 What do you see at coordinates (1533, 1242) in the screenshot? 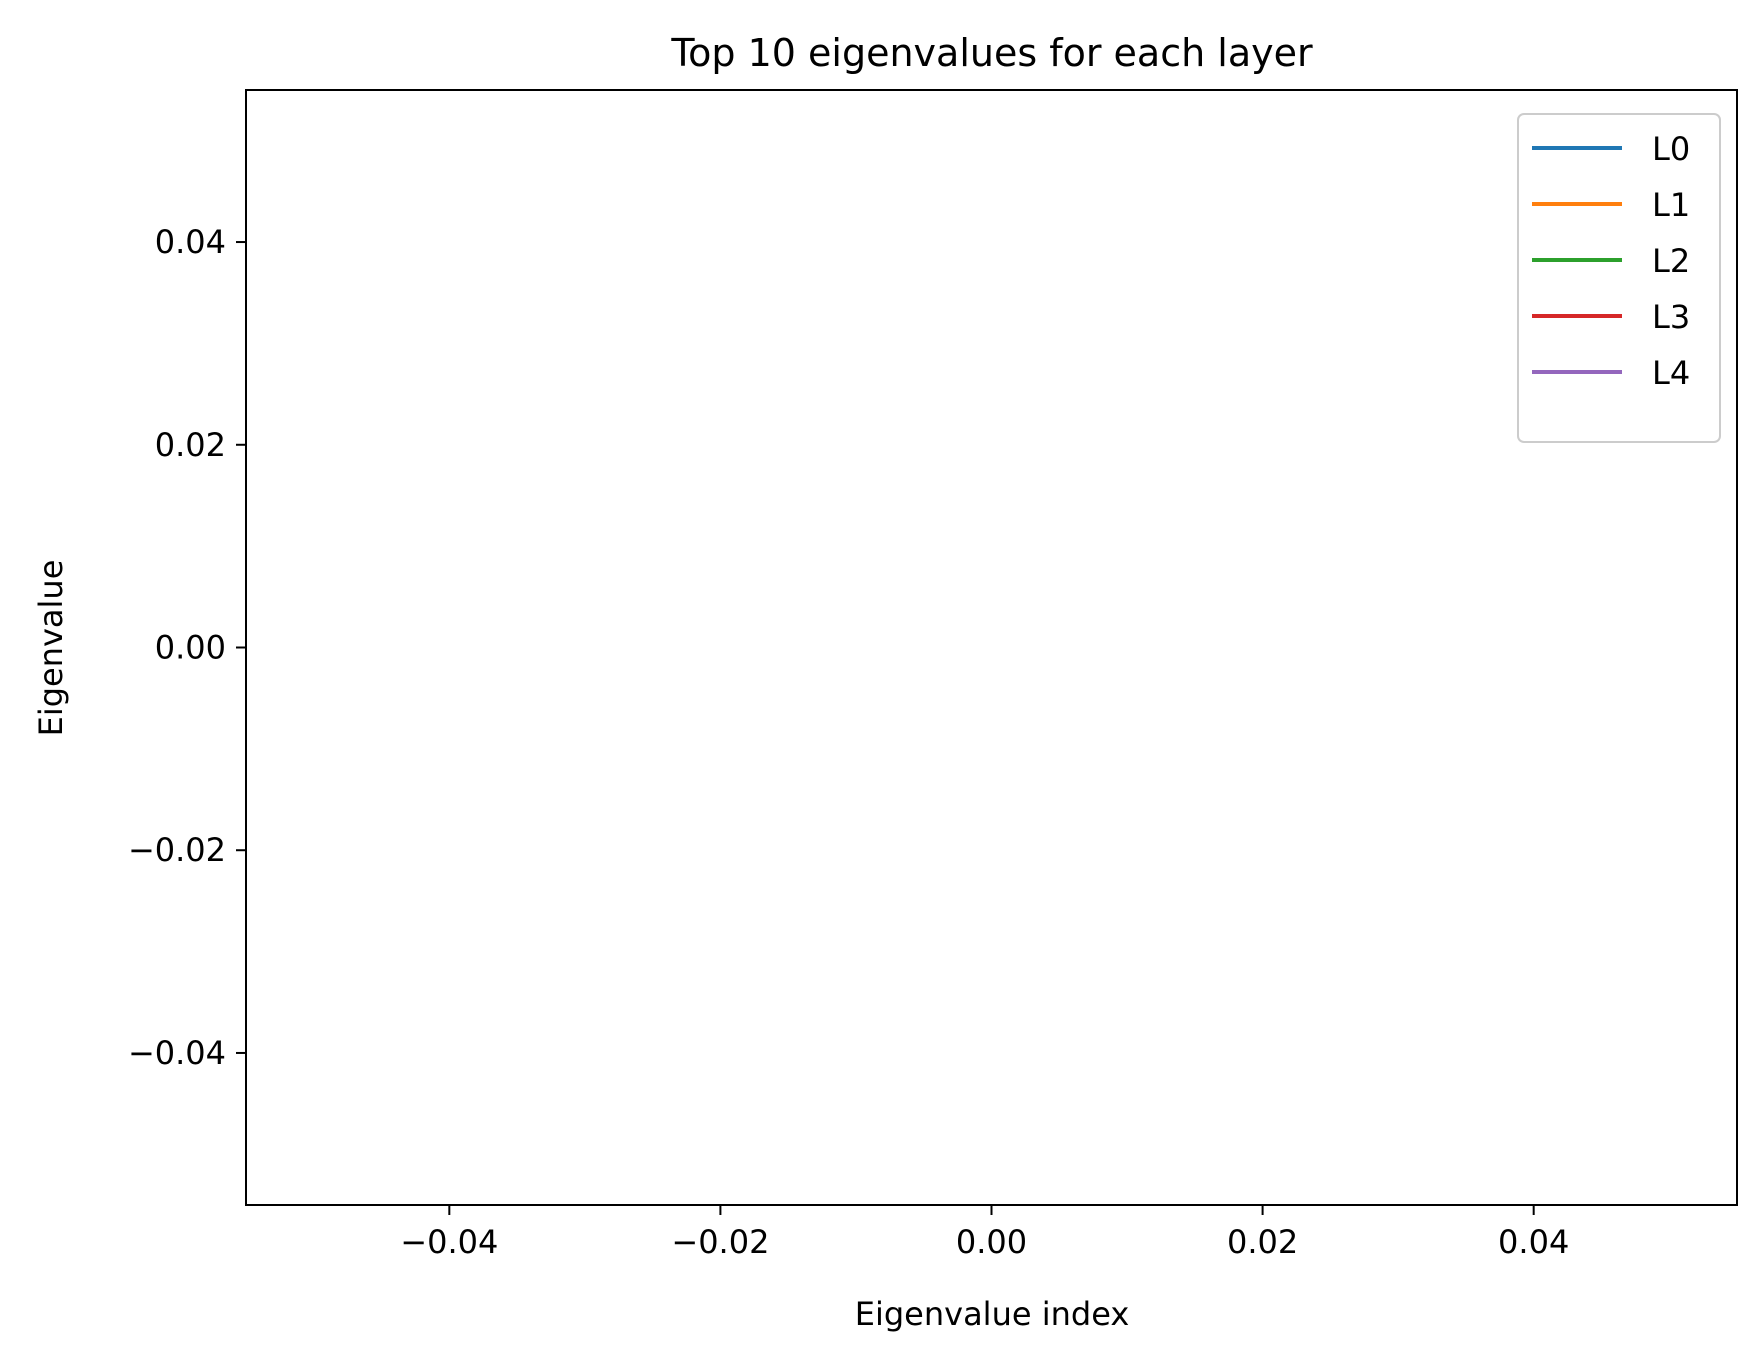
I see `x-tick-label: 0.04` at bounding box center [1533, 1242].